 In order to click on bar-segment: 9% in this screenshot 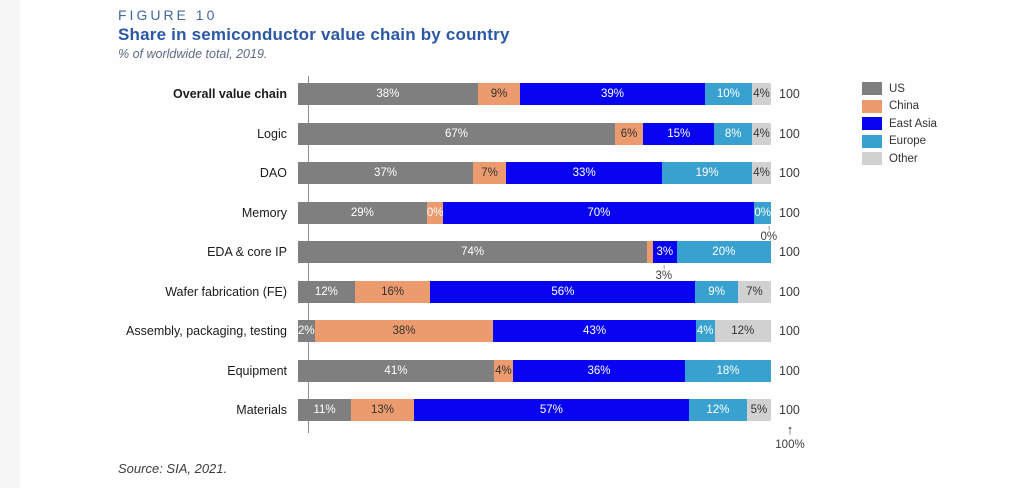, I will do `click(499, 94)`.